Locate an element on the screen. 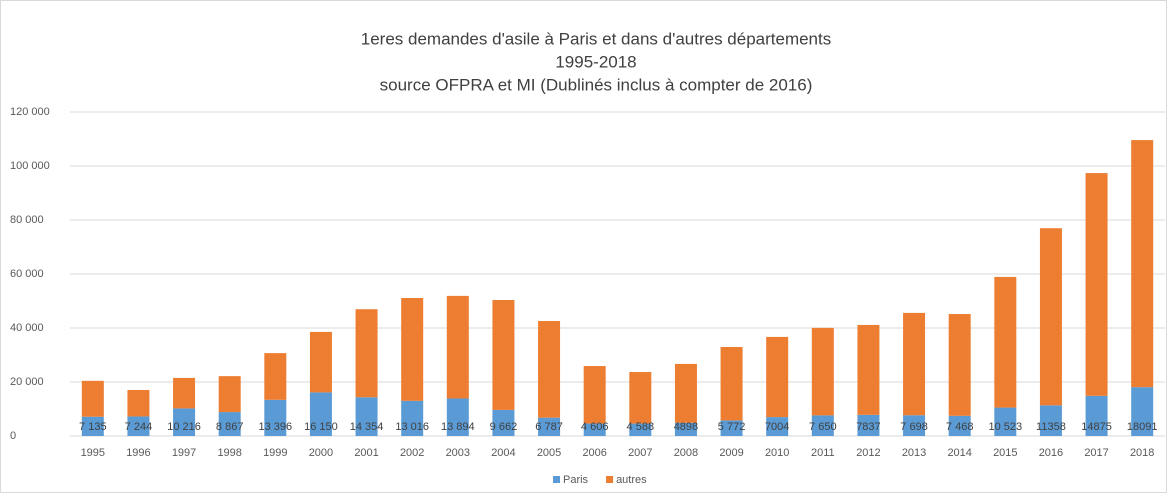  x-tick-label: 2017 is located at coordinates (1096, 453).